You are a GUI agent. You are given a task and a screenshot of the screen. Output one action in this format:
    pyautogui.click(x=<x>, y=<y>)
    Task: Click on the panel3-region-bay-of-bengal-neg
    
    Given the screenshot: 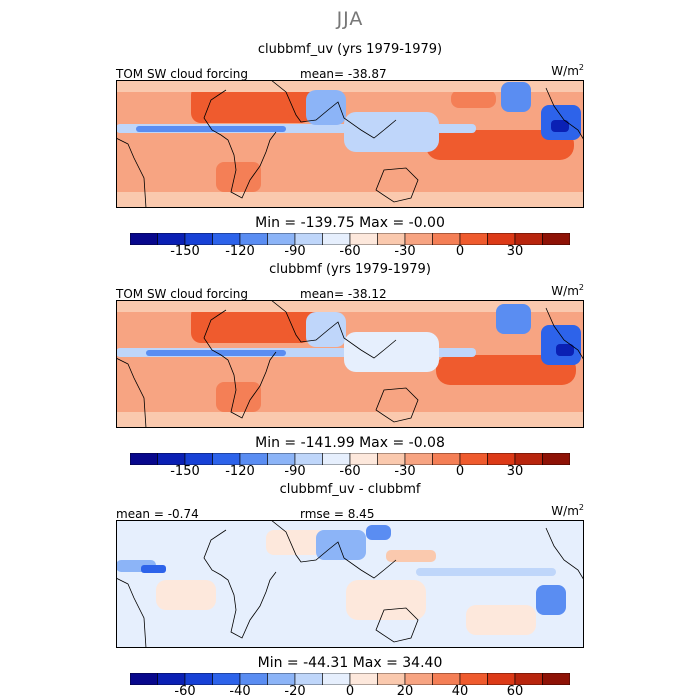 What is the action you would take?
    pyautogui.click(x=341, y=545)
    